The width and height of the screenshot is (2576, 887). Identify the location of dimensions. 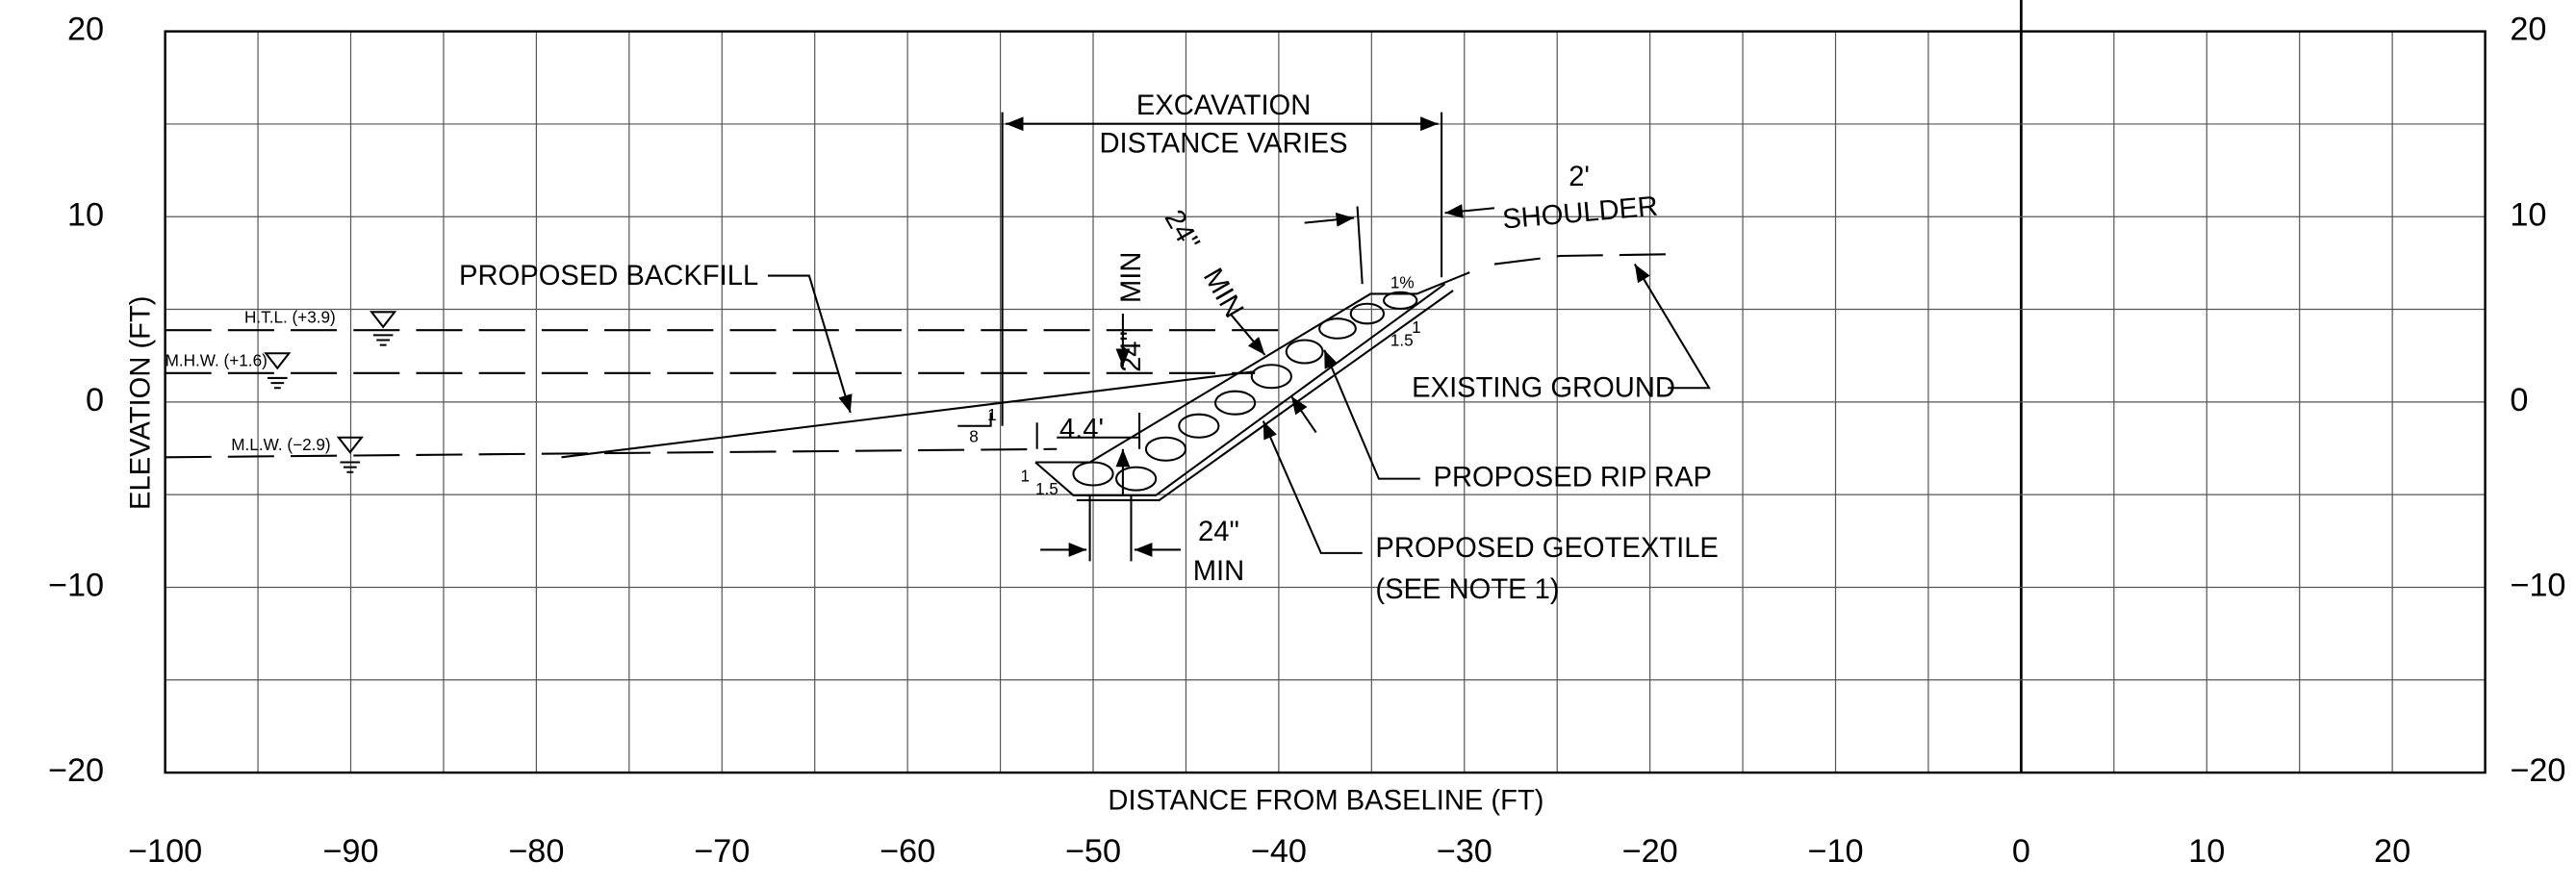
(1248, 337).